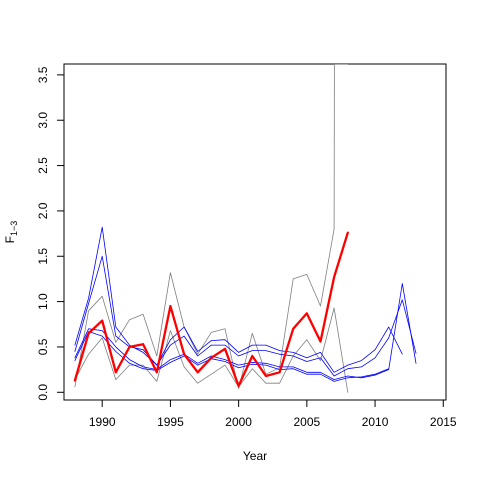 This screenshot has height=485, width=480. I want to click on x-tick-label: 2010, so click(375, 422).